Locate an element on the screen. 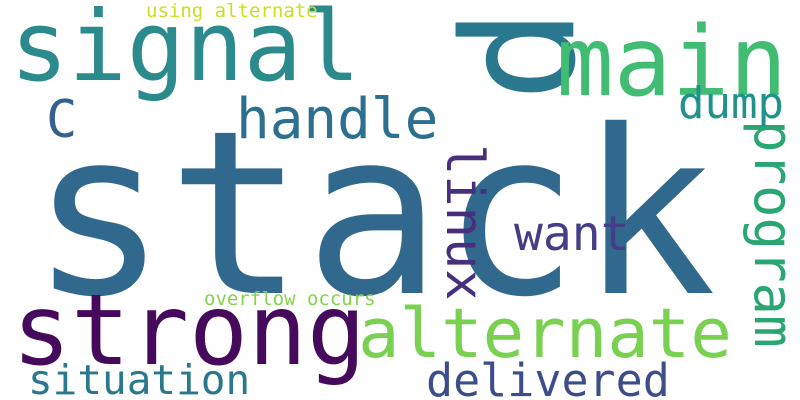  word-main: main is located at coordinates (672, 62).